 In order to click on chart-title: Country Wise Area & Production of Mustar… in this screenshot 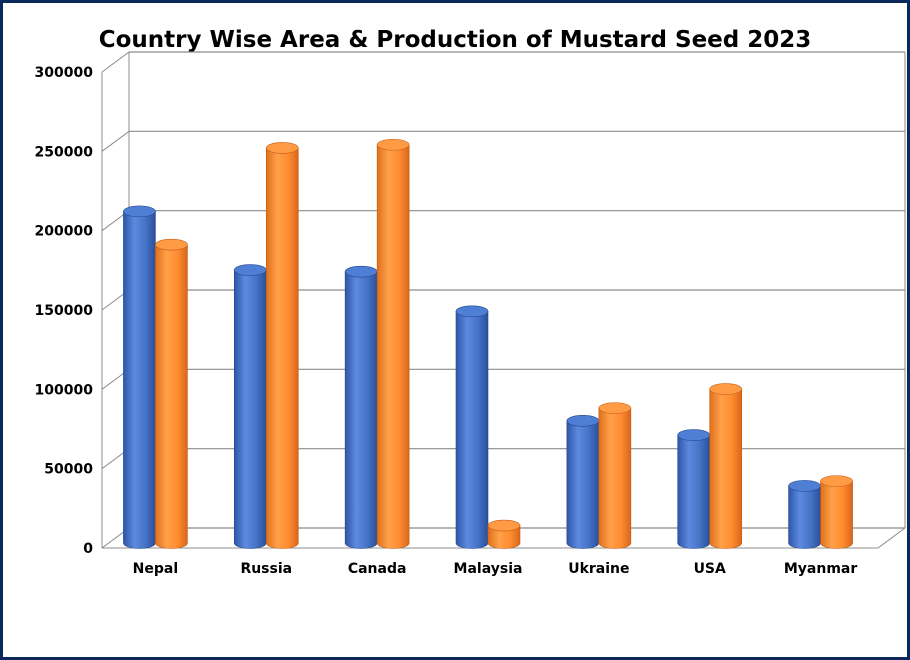, I will do `click(455, 40)`.